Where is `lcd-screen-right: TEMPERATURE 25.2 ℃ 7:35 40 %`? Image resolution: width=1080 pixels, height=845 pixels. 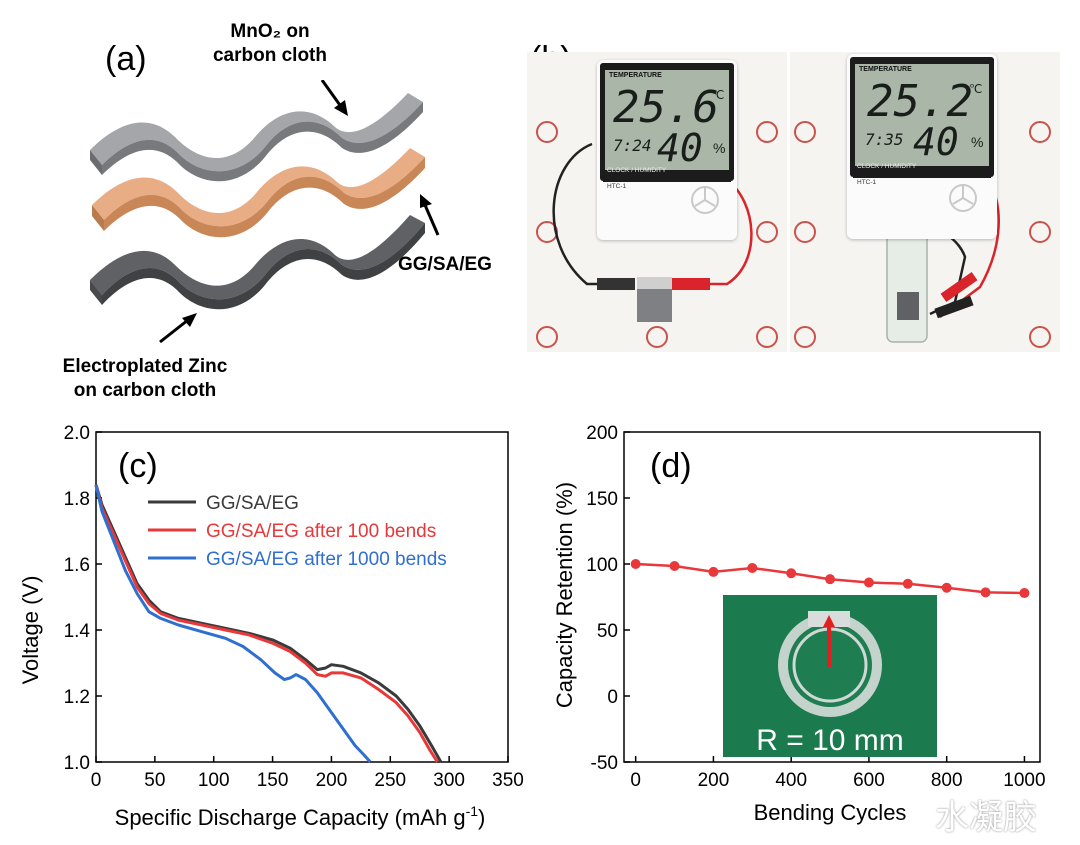
lcd-screen-right: TEMPERATURE 25.2 ℃ 7:35 40 % is located at coordinates (922, 118).